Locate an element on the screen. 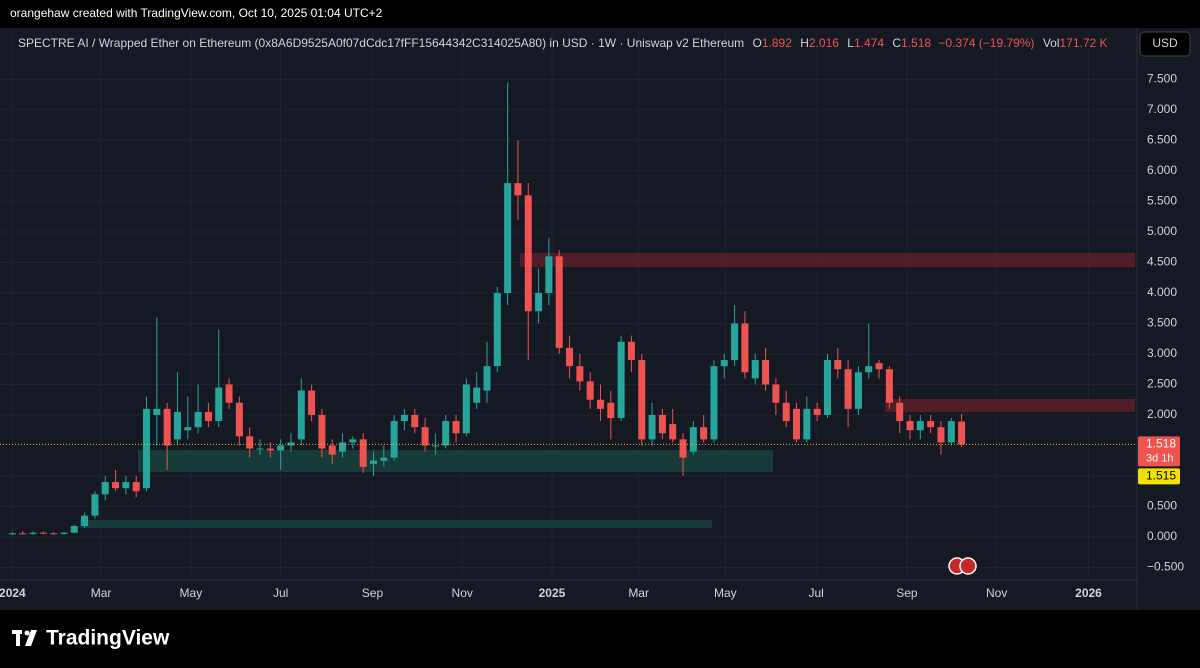  x-tick-label: Jul is located at coordinates (280, 593).